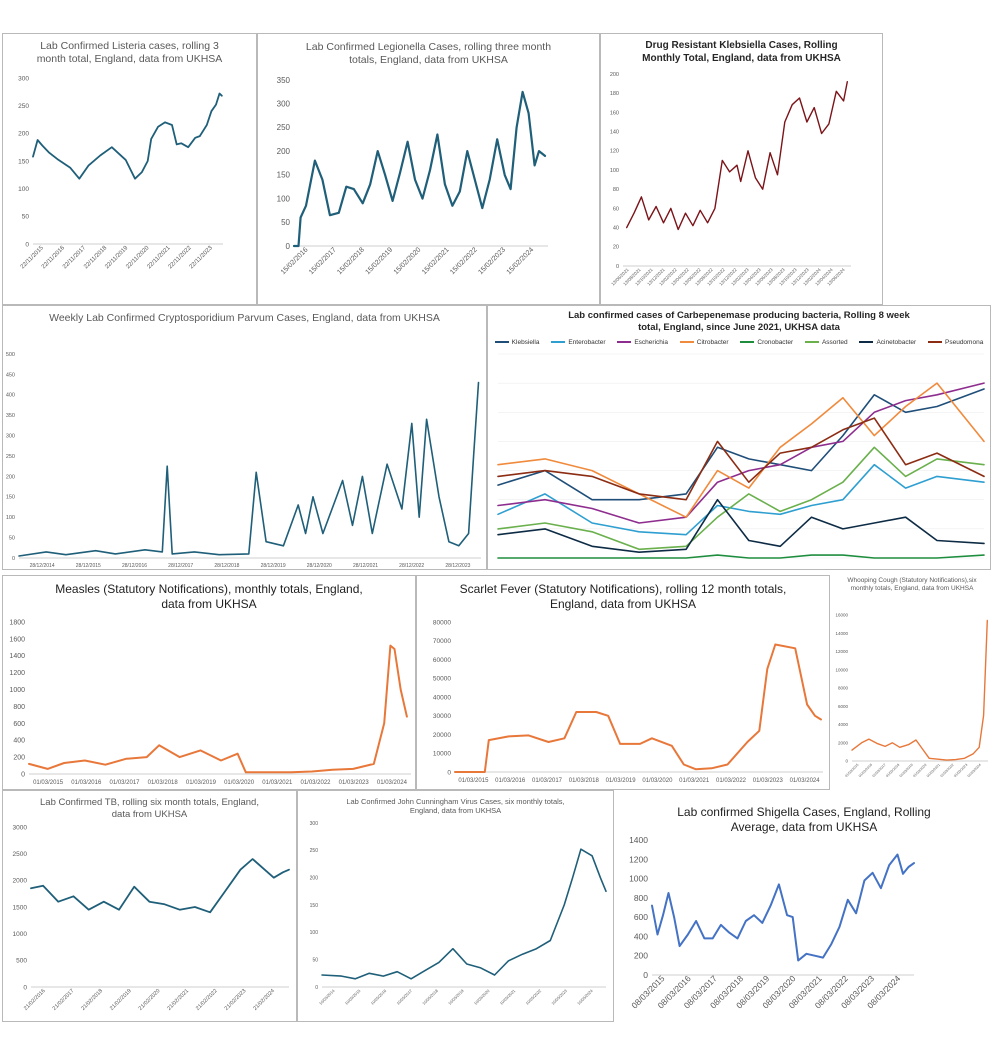 This screenshot has height=1040, width=996. Describe the element at coordinates (226, 566) in the screenshot. I see `x-tick-label: 28/12/2018` at that location.